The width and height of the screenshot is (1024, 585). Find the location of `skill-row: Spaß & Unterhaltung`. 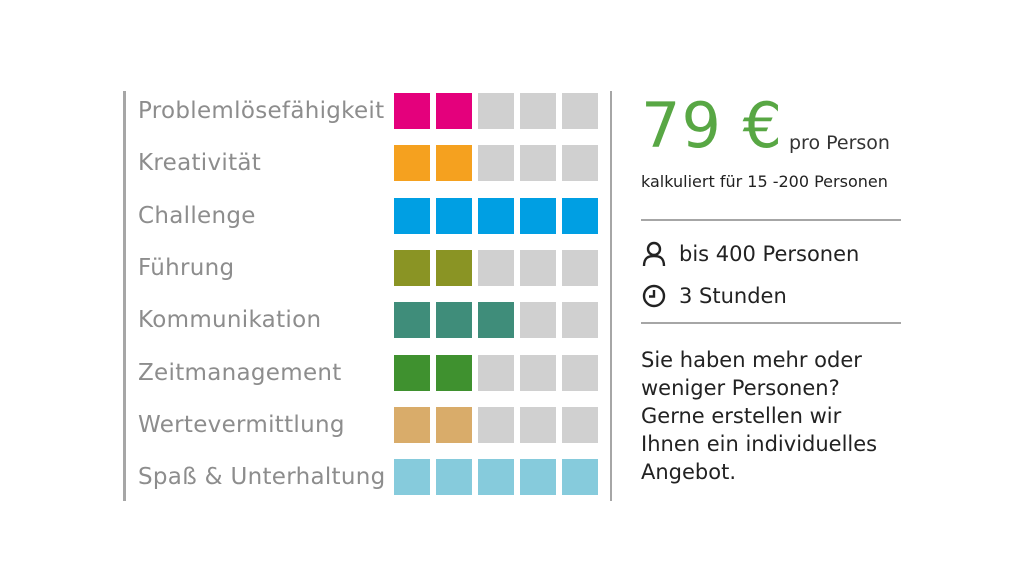

skill-row: Spaß & Unterhaltung is located at coordinates (368, 477).